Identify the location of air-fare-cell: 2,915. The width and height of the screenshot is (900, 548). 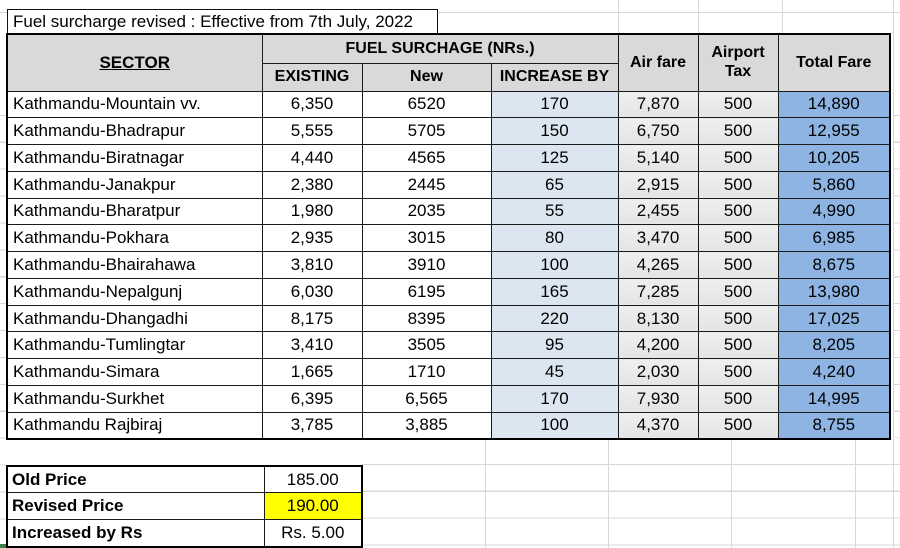
(658, 184).